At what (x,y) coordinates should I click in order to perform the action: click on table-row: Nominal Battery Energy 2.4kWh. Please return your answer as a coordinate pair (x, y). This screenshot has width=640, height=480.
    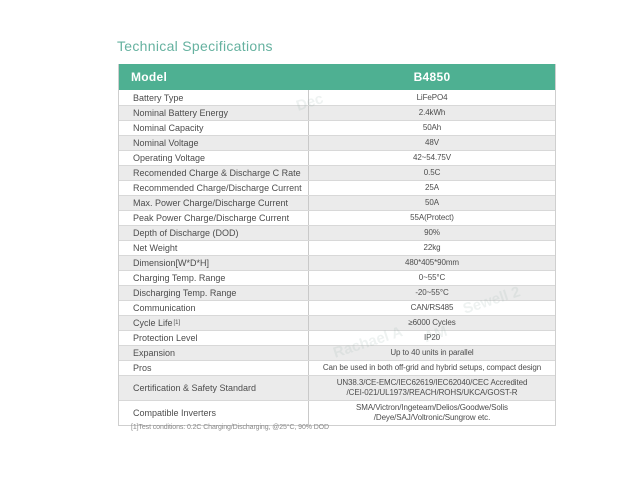
    Looking at the image, I should click on (337, 112).